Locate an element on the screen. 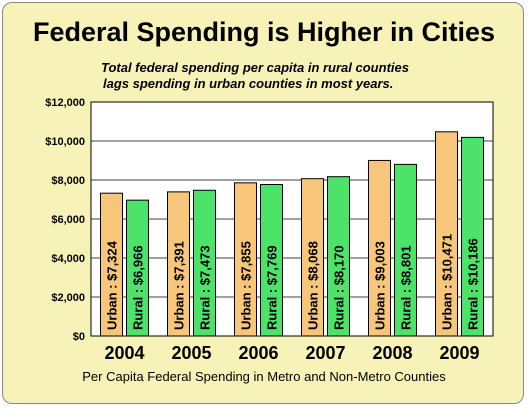  x-tick-label: 2007 is located at coordinates (325, 353).